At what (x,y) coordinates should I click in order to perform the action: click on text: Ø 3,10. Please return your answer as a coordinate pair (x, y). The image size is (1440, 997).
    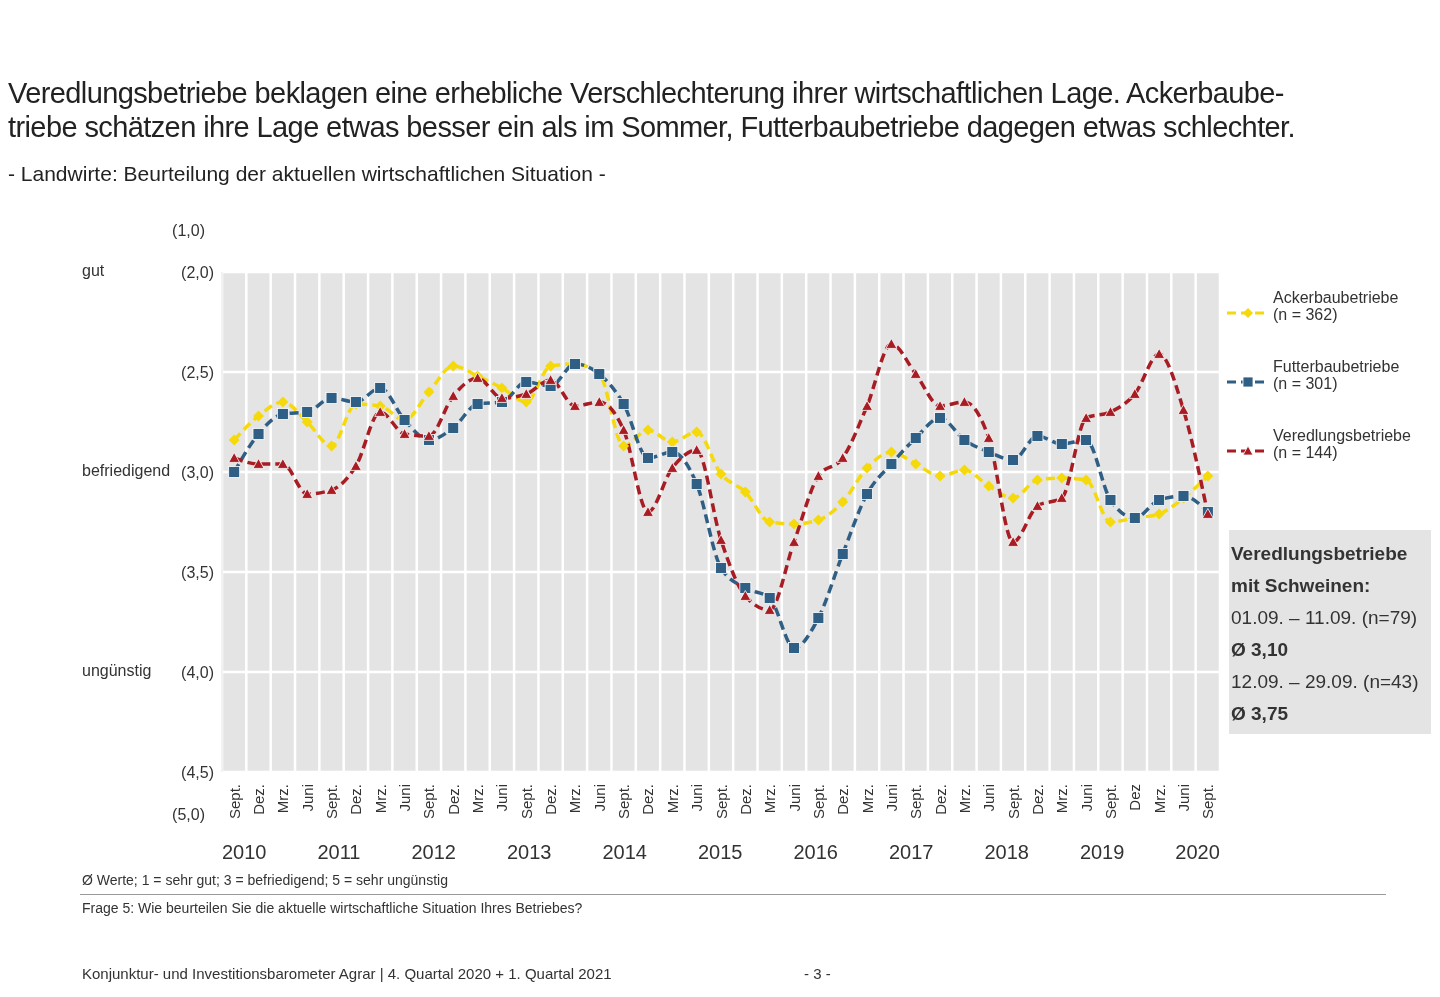
    Looking at the image, I should click on (1260, 650).